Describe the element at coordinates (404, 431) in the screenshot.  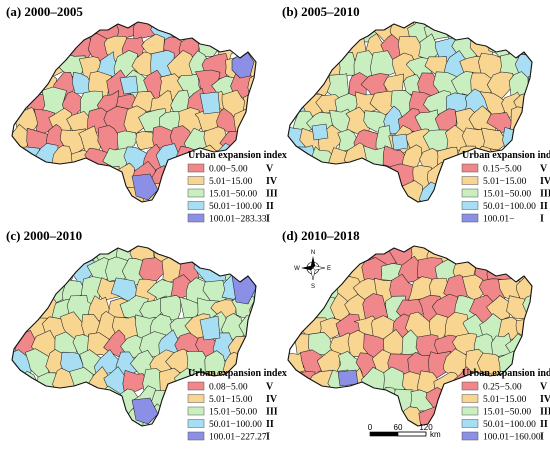
I see `scale-bar: 0 60 120 km` at that location.